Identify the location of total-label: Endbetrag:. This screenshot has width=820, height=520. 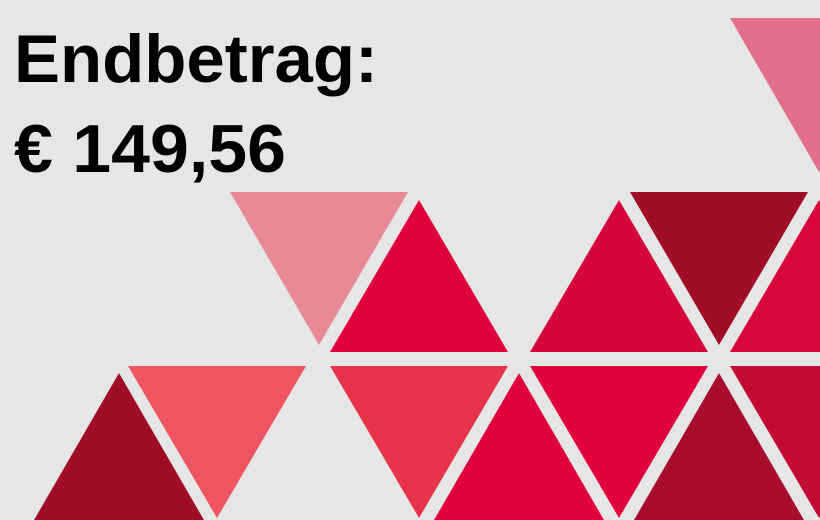
(196, 59).